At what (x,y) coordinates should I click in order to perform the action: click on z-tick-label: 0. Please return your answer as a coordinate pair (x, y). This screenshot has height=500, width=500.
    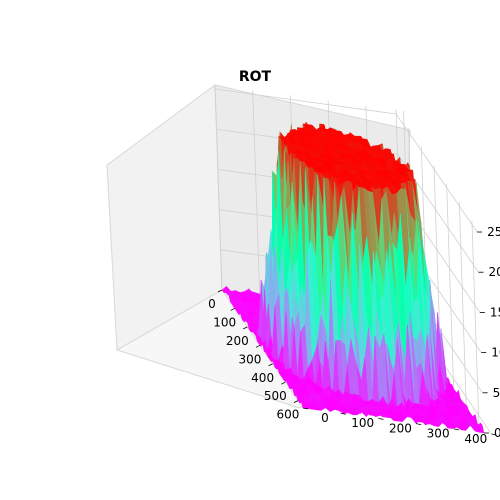
    Looking at the image, I should click on (497, 433).